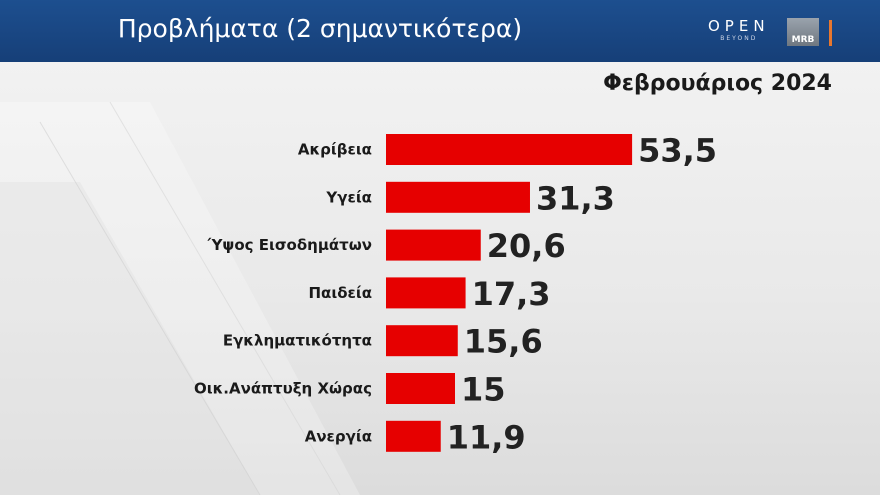 Image resolution: width=880 pixels, height=495 pixels. What do you see at coordinates (335, 150) in the screenshot?
I see `category-label: Ακρίβεια` at bounding box center [335, 150].